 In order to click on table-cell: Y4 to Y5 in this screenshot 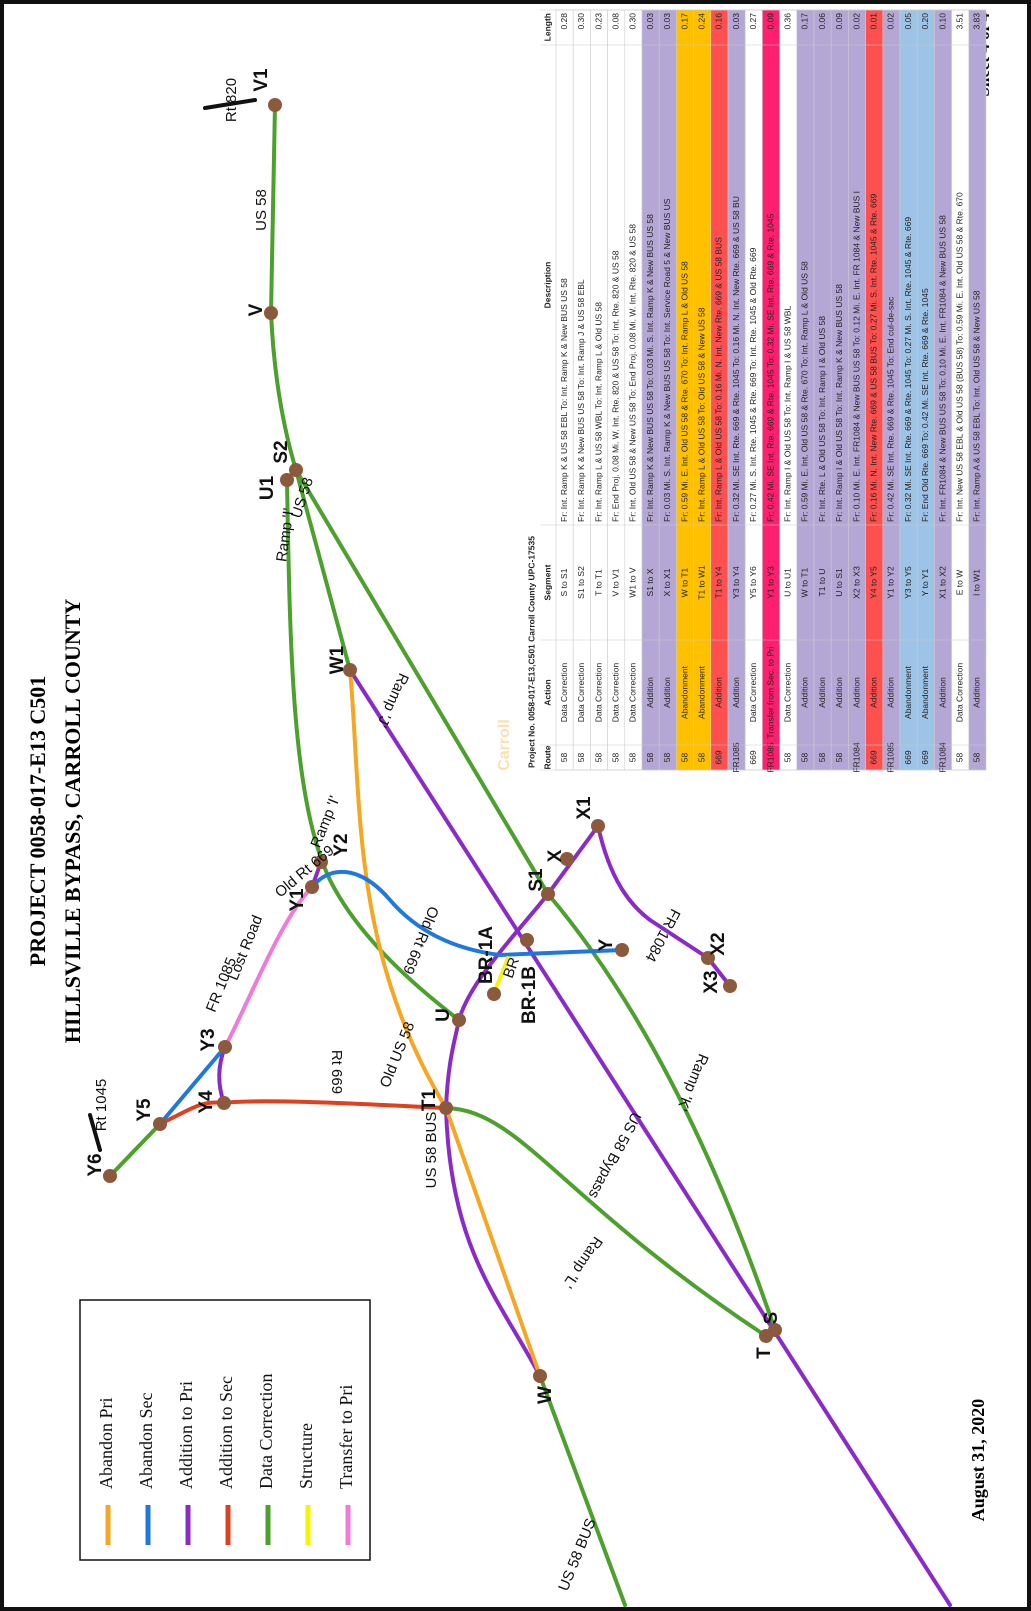, I will do `click(873, 582)`.